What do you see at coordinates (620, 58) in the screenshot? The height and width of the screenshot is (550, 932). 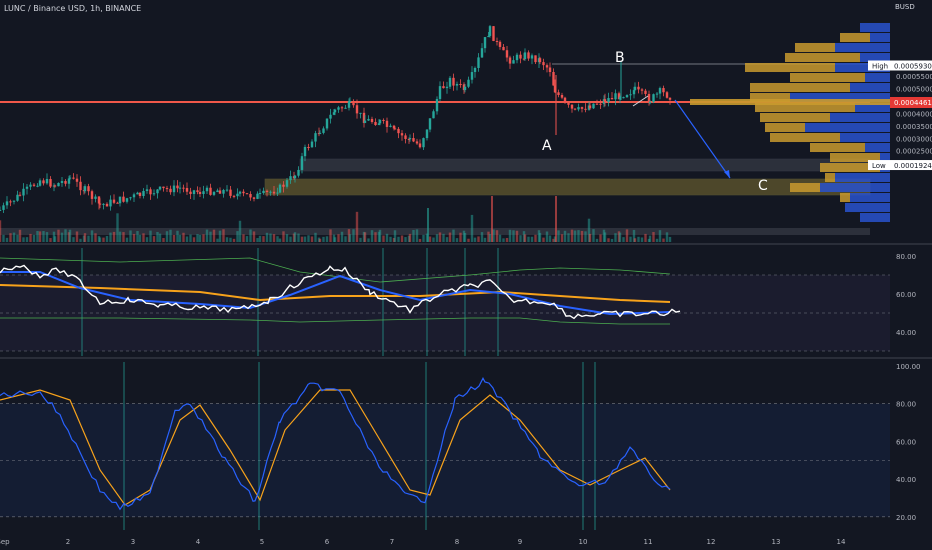 I see `annotation-b: B` at bounding box center [620, 58].